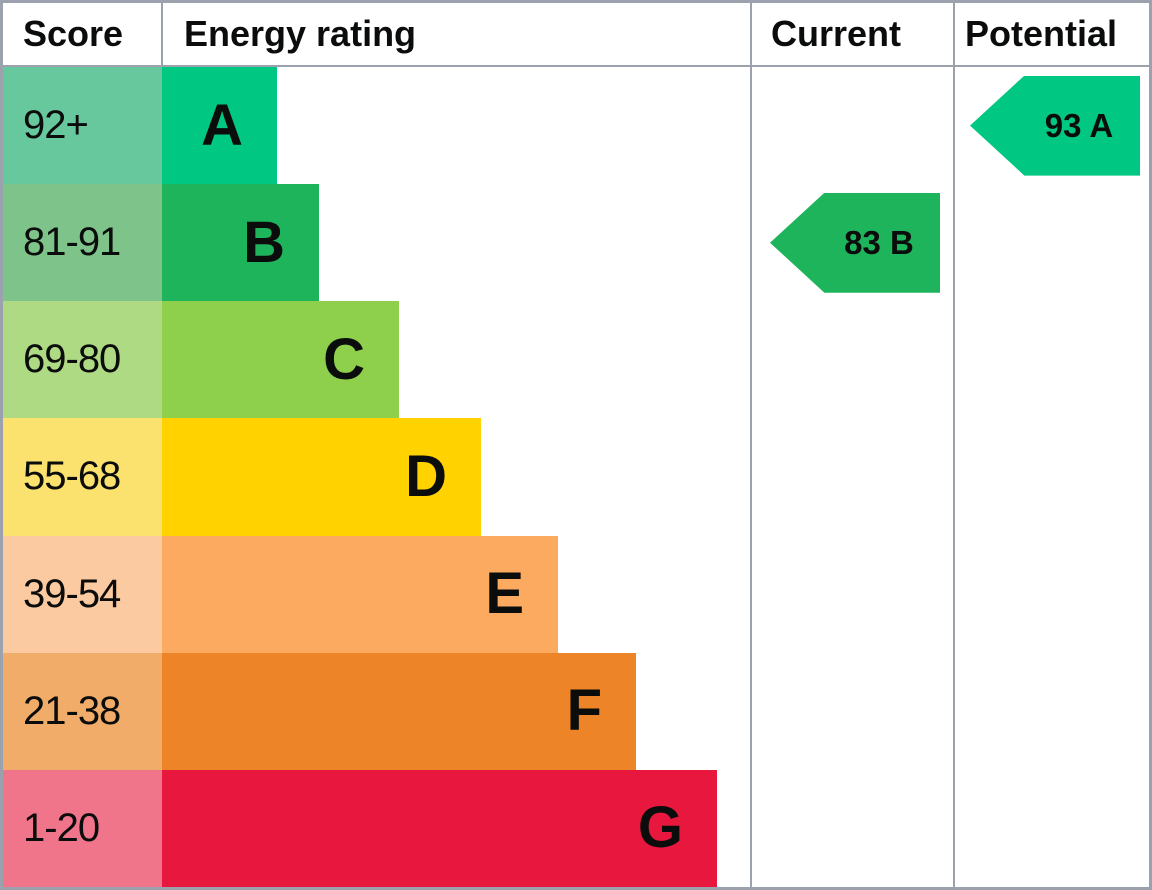  Describe the element at coordinates (576, 360) in the screenshot. I see `band-row-c: 69-80 C` at that location.